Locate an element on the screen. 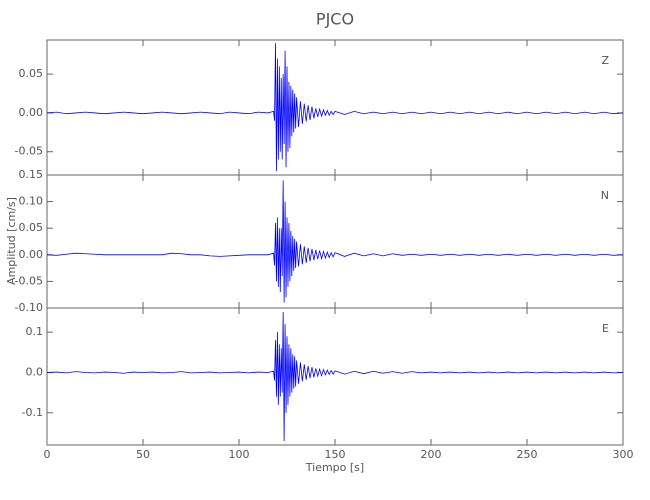 This screenshot has height=500, width=650. x-tick-label: 250 is located at coordinates (527, 454).